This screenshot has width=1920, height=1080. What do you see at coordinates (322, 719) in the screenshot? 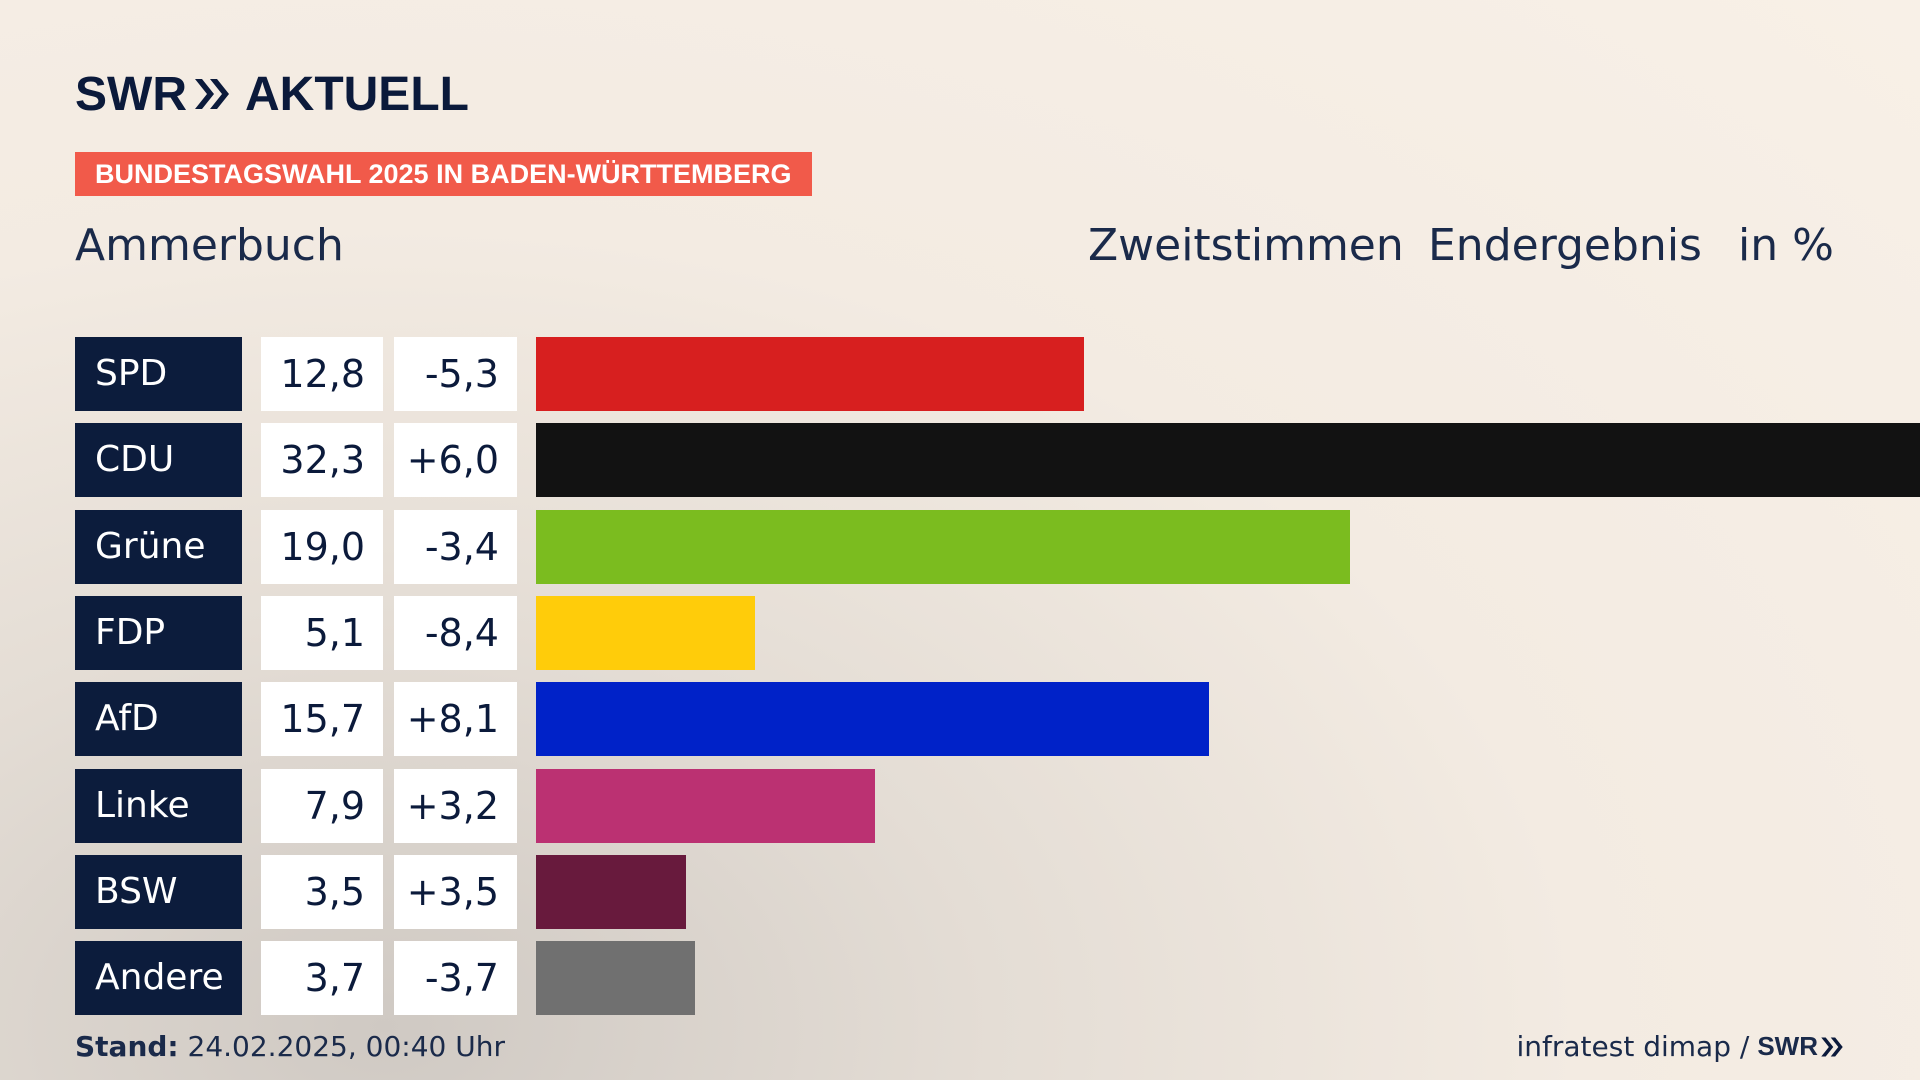
I see `value-label: 15,7` at bounding box center [322, 719].